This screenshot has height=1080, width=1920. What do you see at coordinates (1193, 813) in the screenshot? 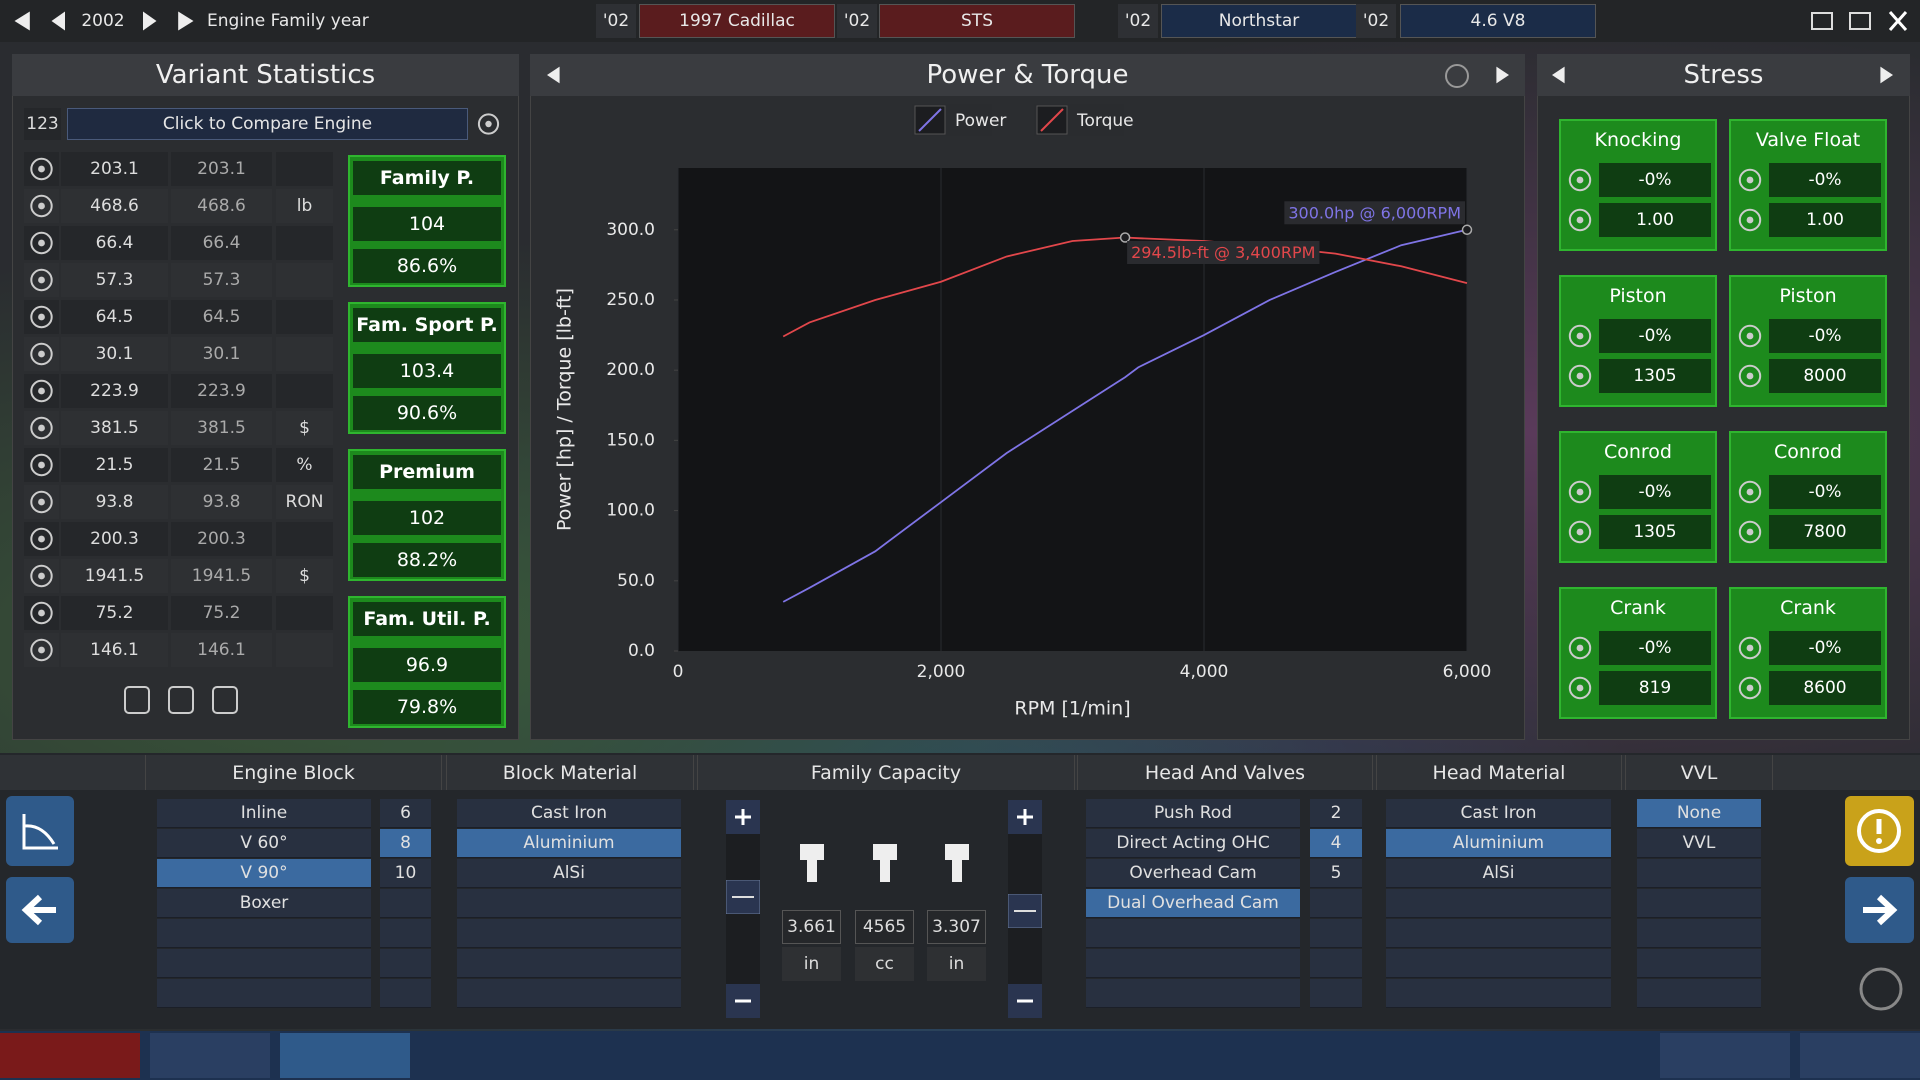
I see `option: Push Rod` at bounding box center [1193, 813].